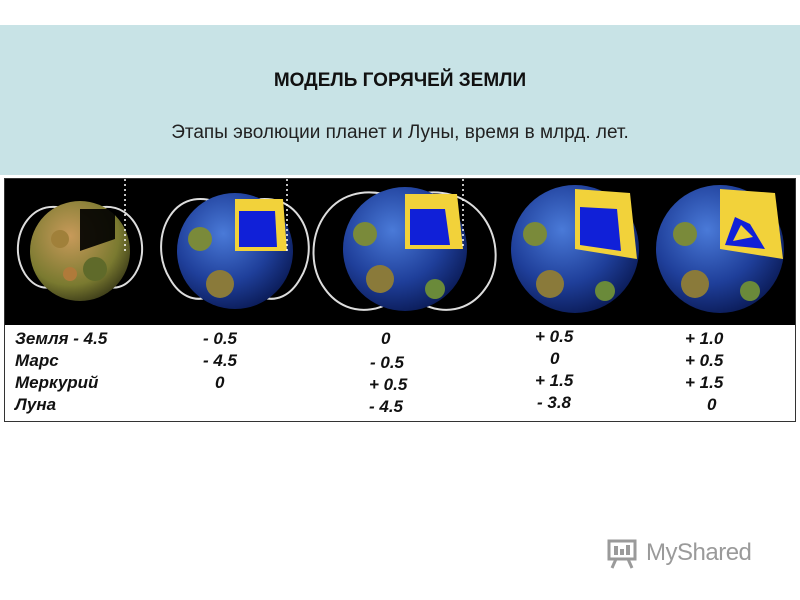  What do you see at coordinates (220, 382) in the screenshot?
I see `cell-mercury-stage2: 0` at bounding box center [220, 382].